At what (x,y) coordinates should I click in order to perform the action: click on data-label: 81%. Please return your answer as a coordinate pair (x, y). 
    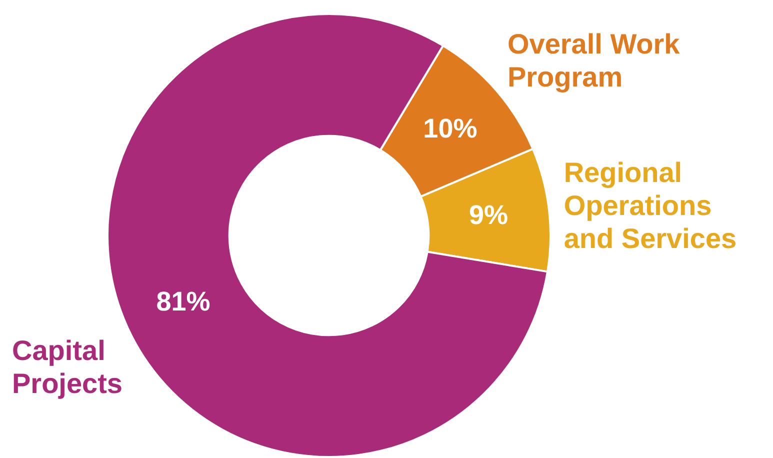
    Looking at the image, I should click on (183, 301).